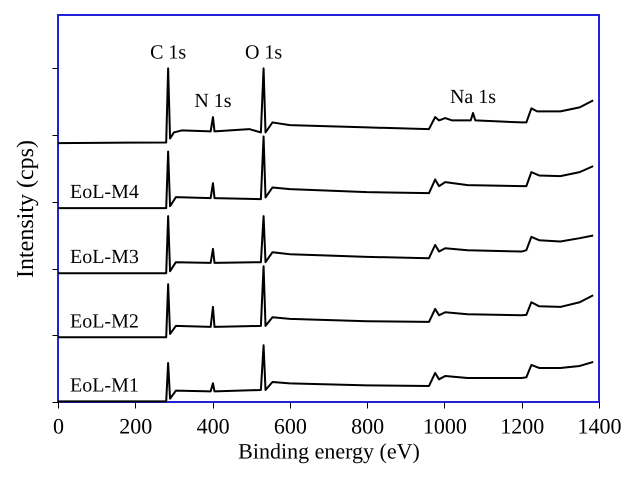  What do you see at coordinates (367, 426) in the screenshot?
I see `x-tick-label: 800` at bounding box center [367, 426].